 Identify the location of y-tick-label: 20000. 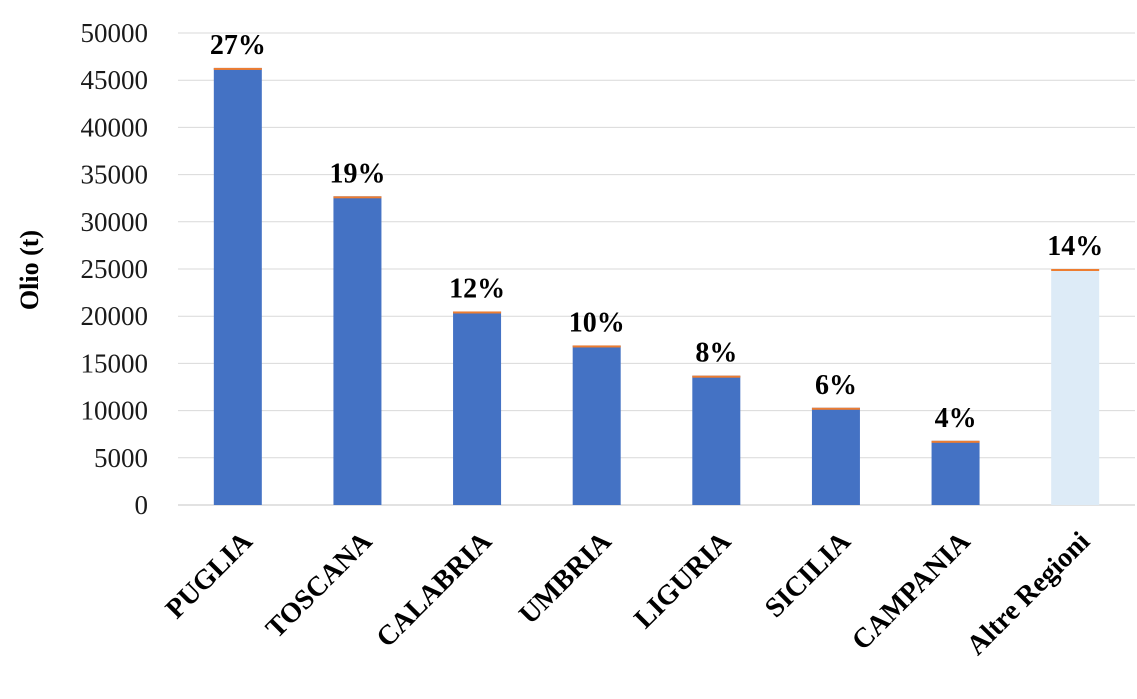
(115, 316).